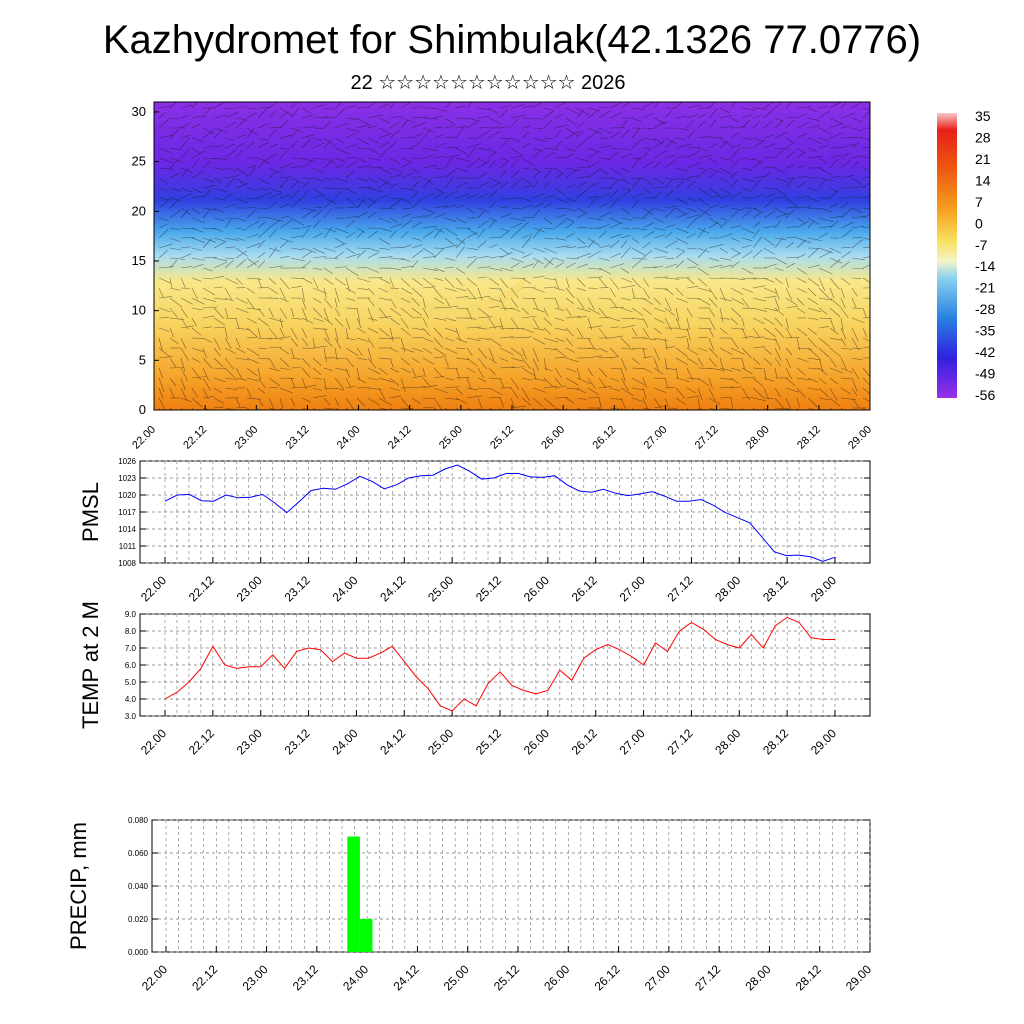  What do you see at coordinates (823, 588) in the screenshot?
I see `x-tick-label: 29.00` at bounding box center [823, 588].